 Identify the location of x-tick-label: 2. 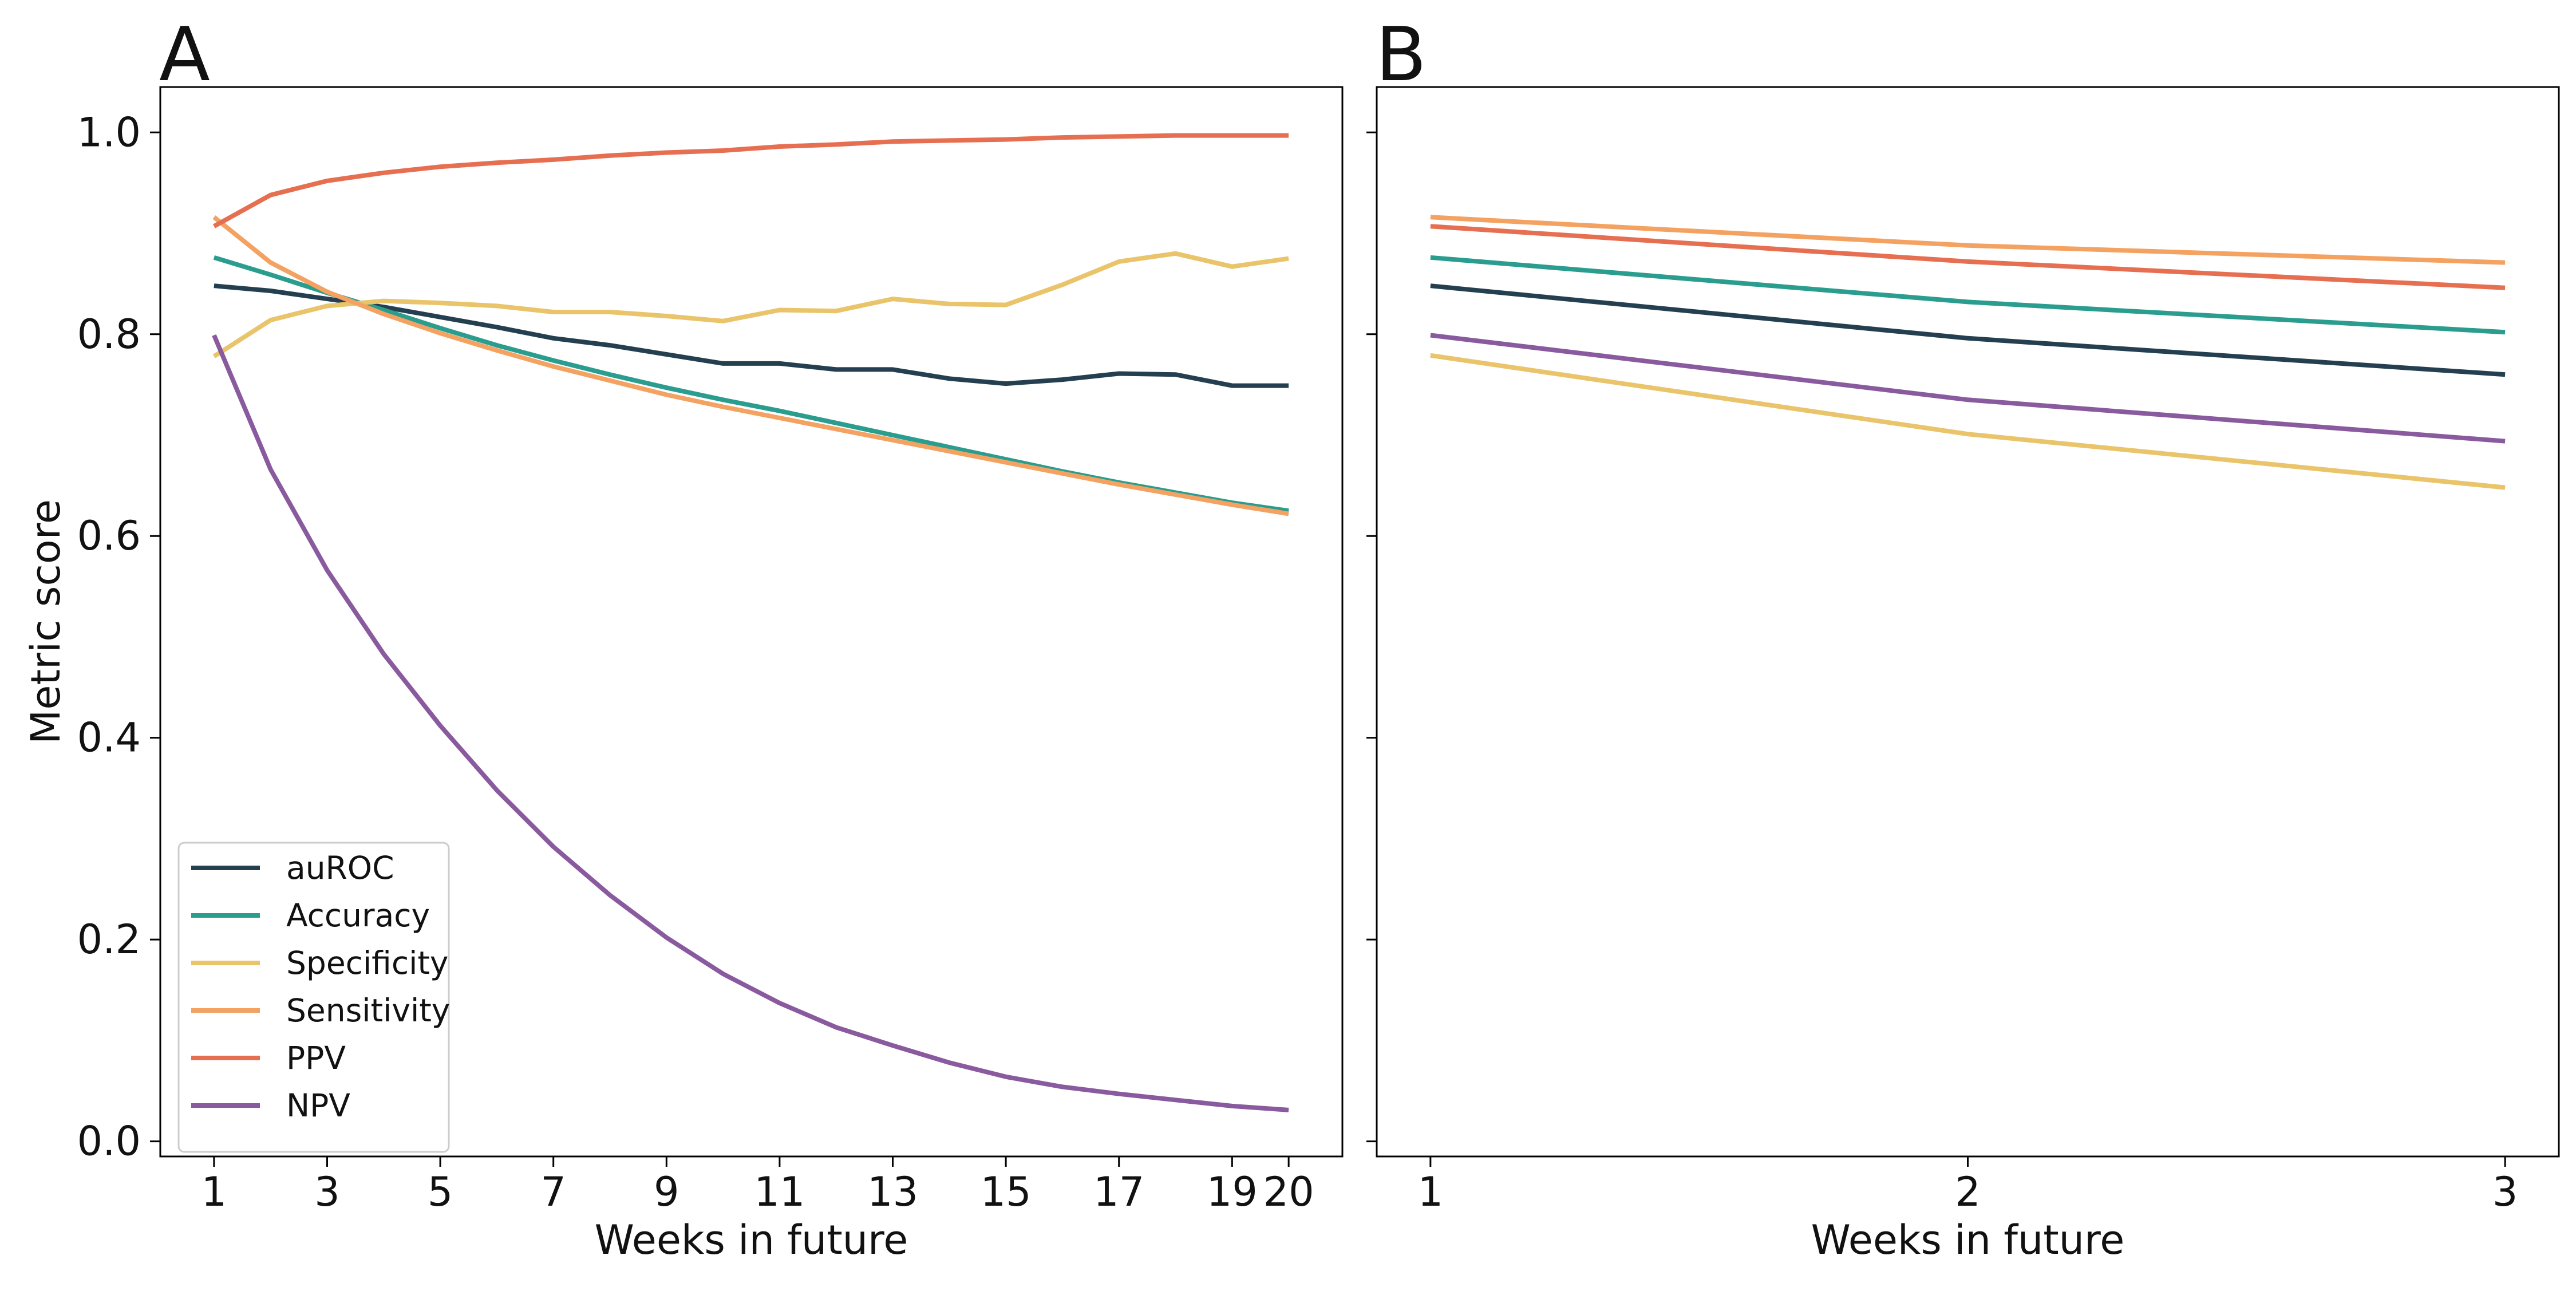
(1968, 1191).